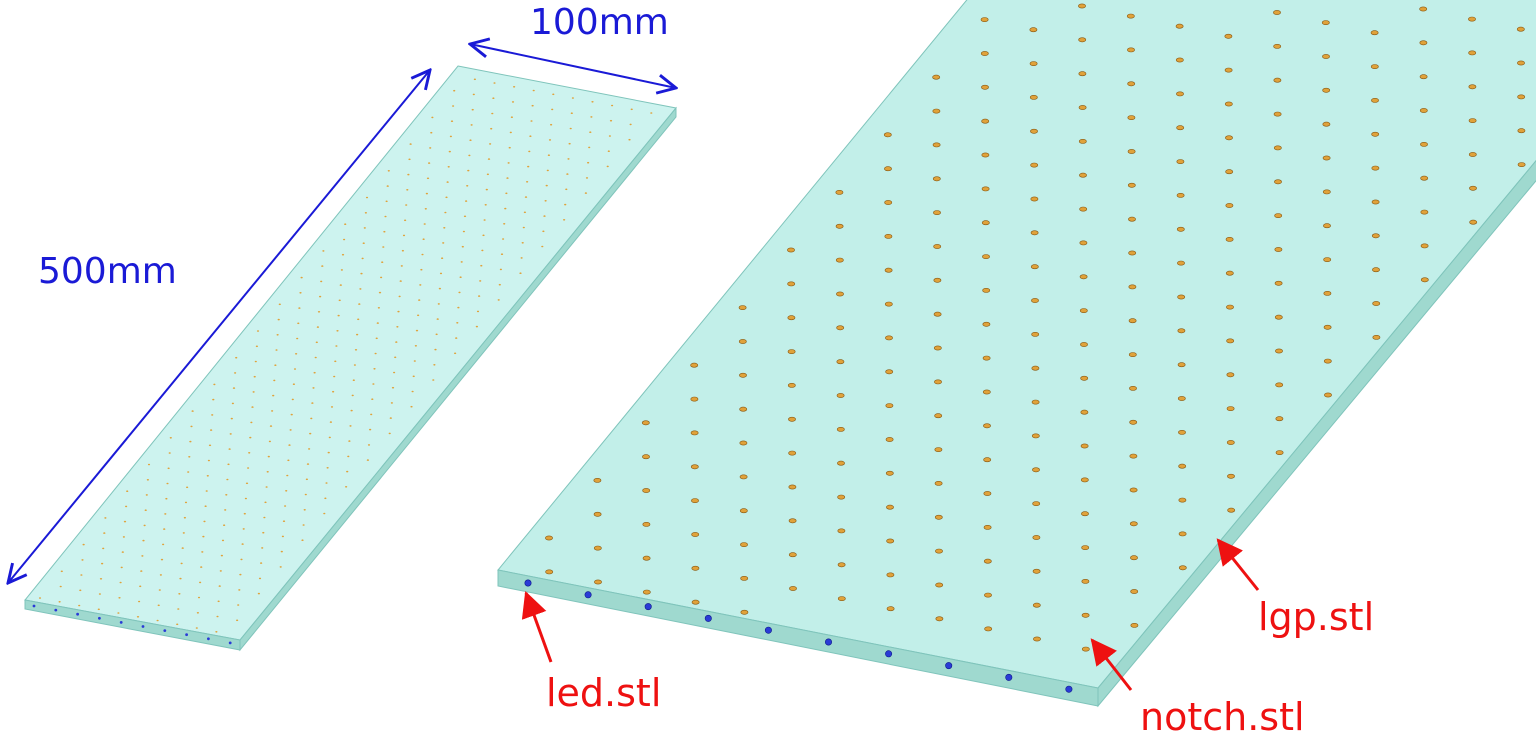 Image resolution: width=1536 pixels, height=738 pixels. What do you see at coordinates (798, 636) in the screenshot?
I see `closeup-led-row` at bounding box center [798, 636].